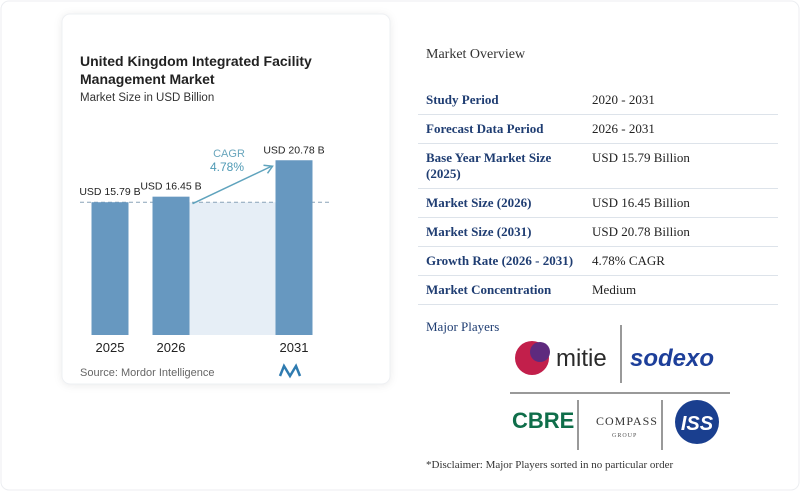 Image resolution: width=800 pixels, height=491 pixels. Describe the element at coordinates (501, 232) in the screenshot. I see `row-label: Market Size (2031)` at that location.